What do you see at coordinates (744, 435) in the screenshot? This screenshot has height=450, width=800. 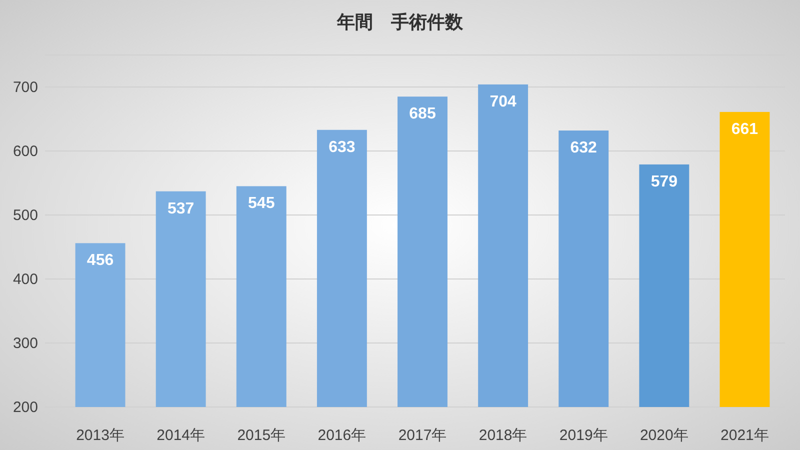 I see `x-tick-label: 2021年` at bounding box center [744, 435].